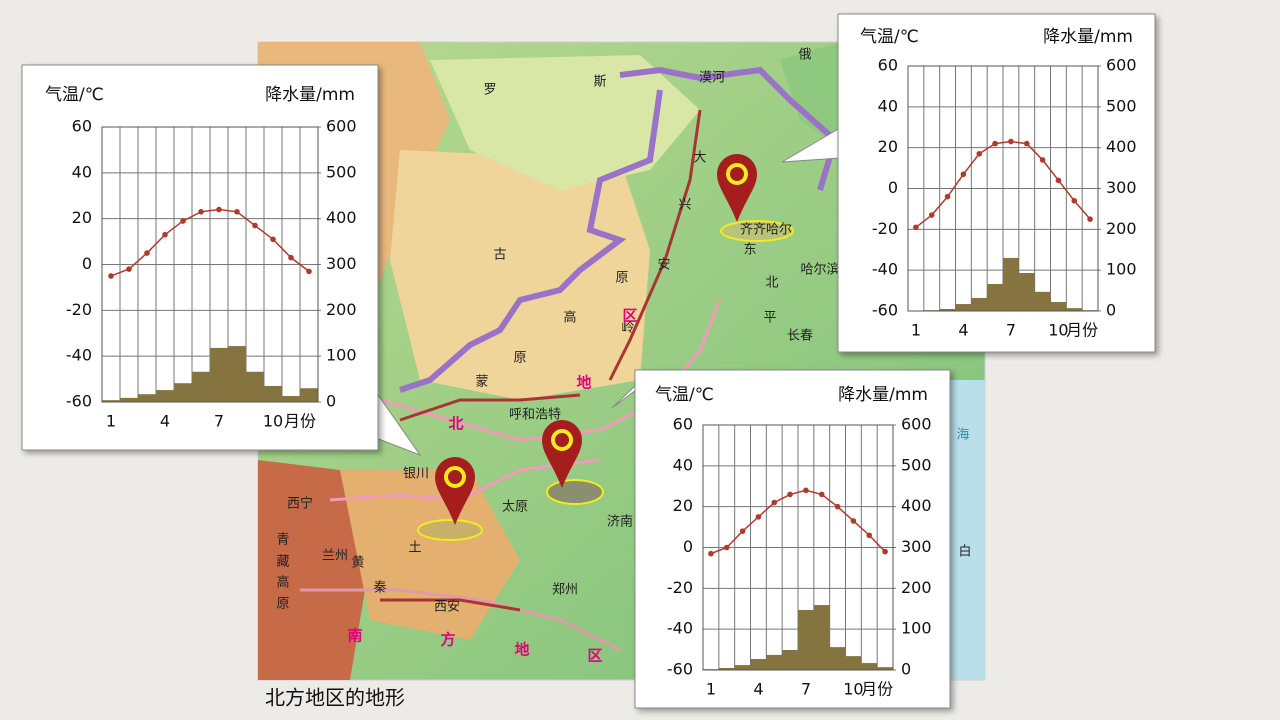 This screenshot has height=720, width=1280. I want to click on y2-tick-label: 100, so click(1121, 269).